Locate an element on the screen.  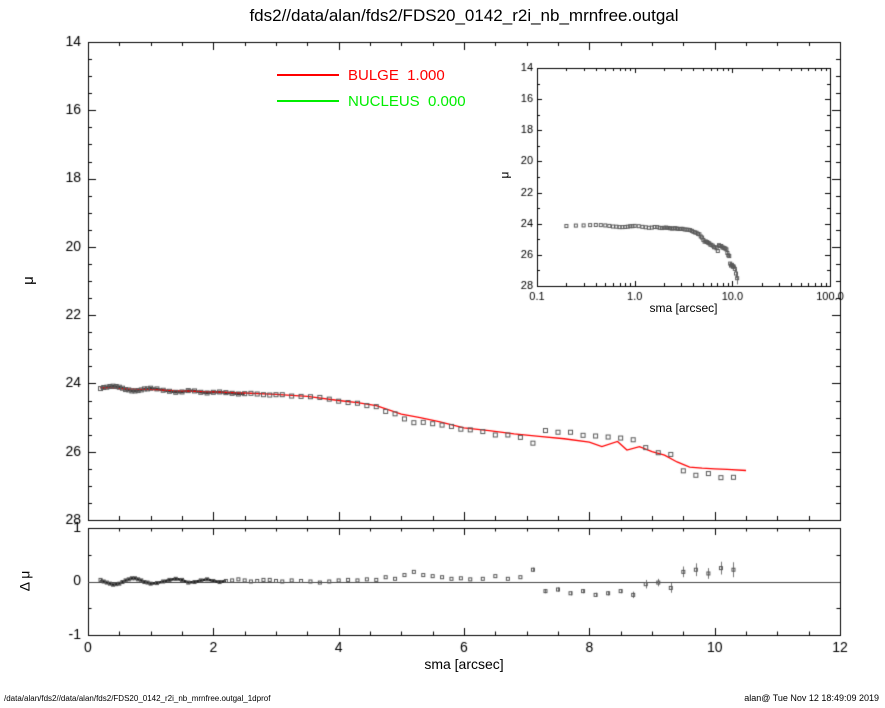
footer-user-timestamp: alan@ Tue Nov 12 18:49:09 2019 is located at coordinates (811, 698).